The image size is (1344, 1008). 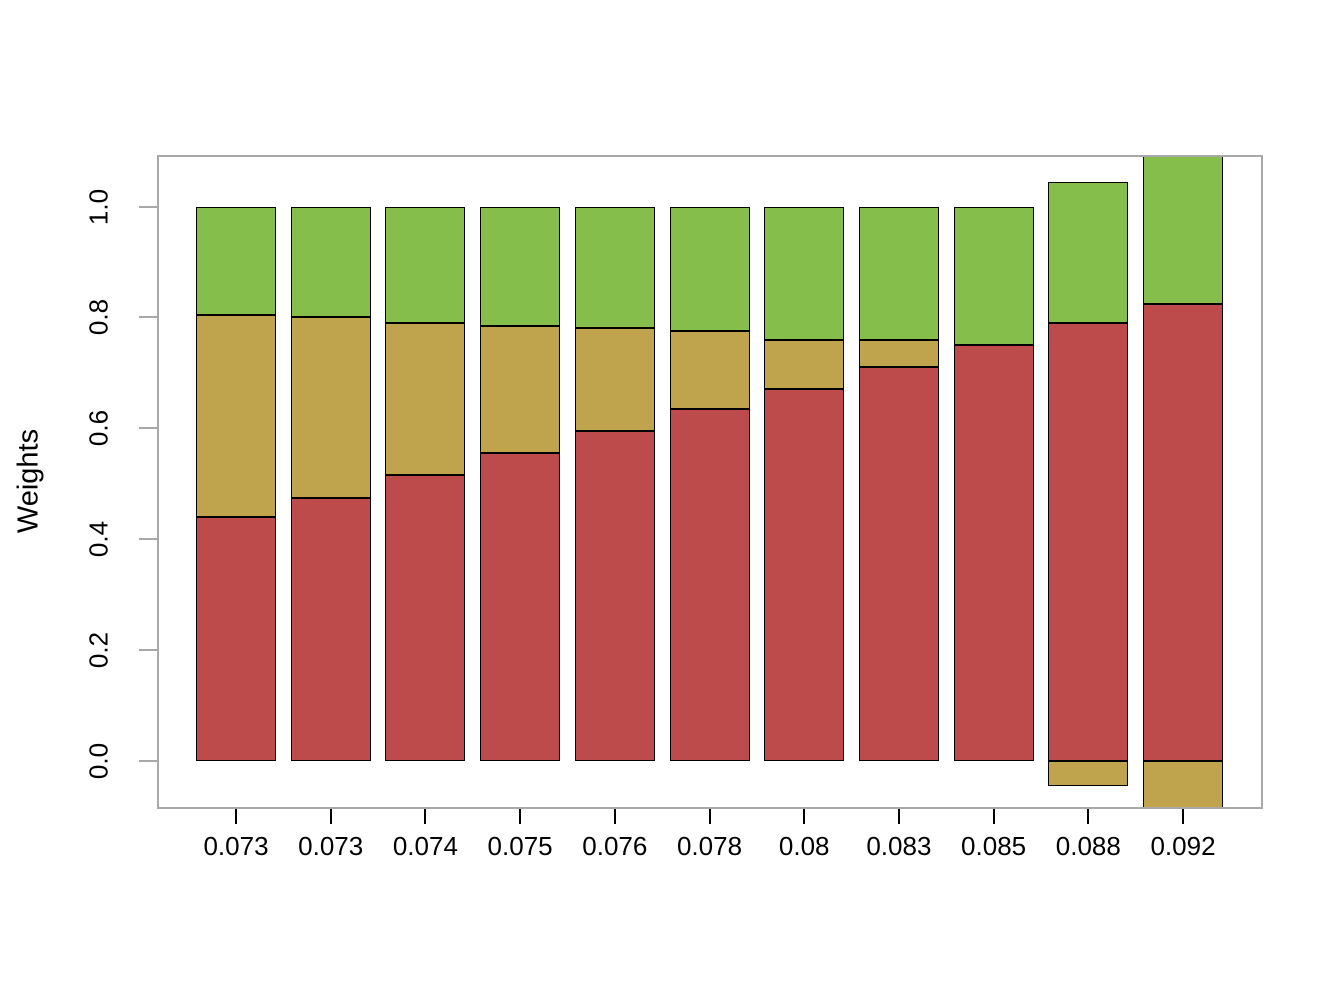 What do you see at coordinates (98, 650) in the screenshot?
I see `y-tick-label: 0.2` at bounding box center [98, 650].